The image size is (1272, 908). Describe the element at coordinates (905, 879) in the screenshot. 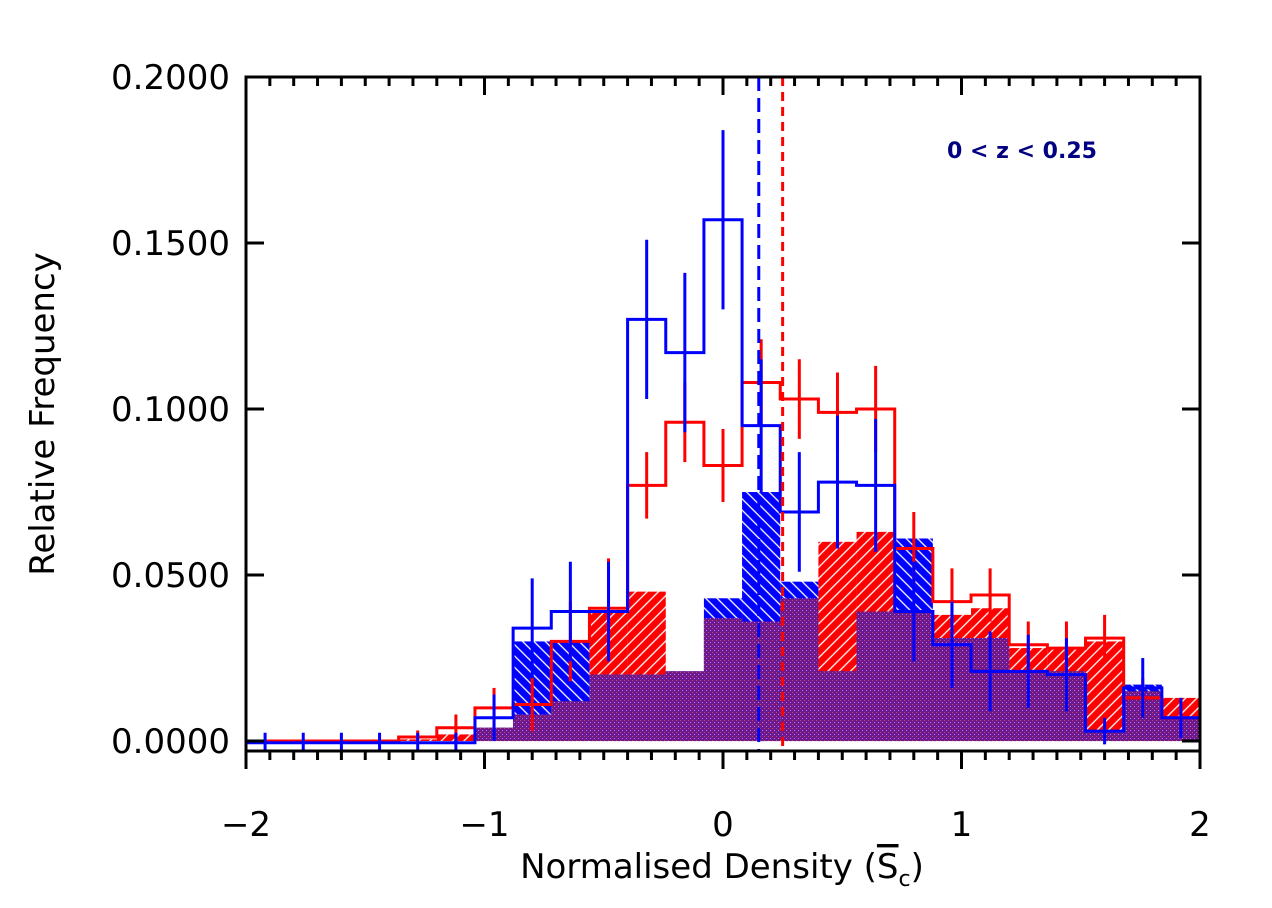

I see `x-axis-title-subscript: c` at that location.